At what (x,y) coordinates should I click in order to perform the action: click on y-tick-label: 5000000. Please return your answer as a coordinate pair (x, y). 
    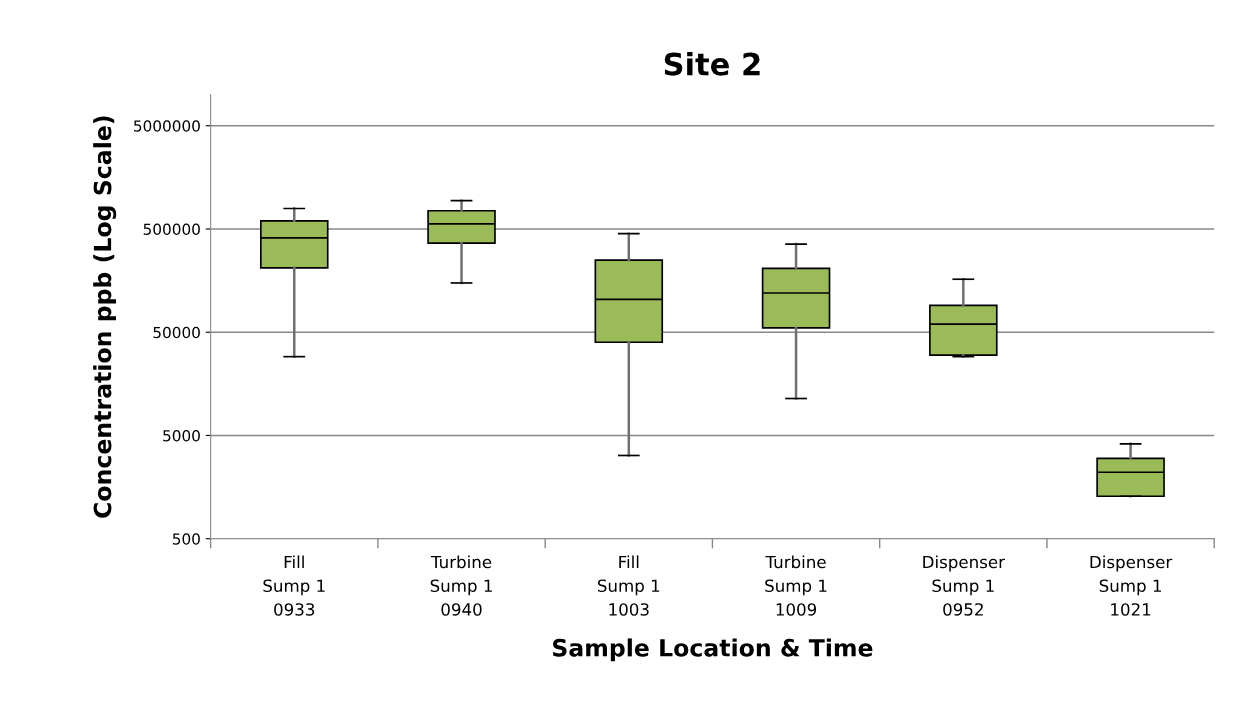
    Looking at the image, I should click on (167, 126).